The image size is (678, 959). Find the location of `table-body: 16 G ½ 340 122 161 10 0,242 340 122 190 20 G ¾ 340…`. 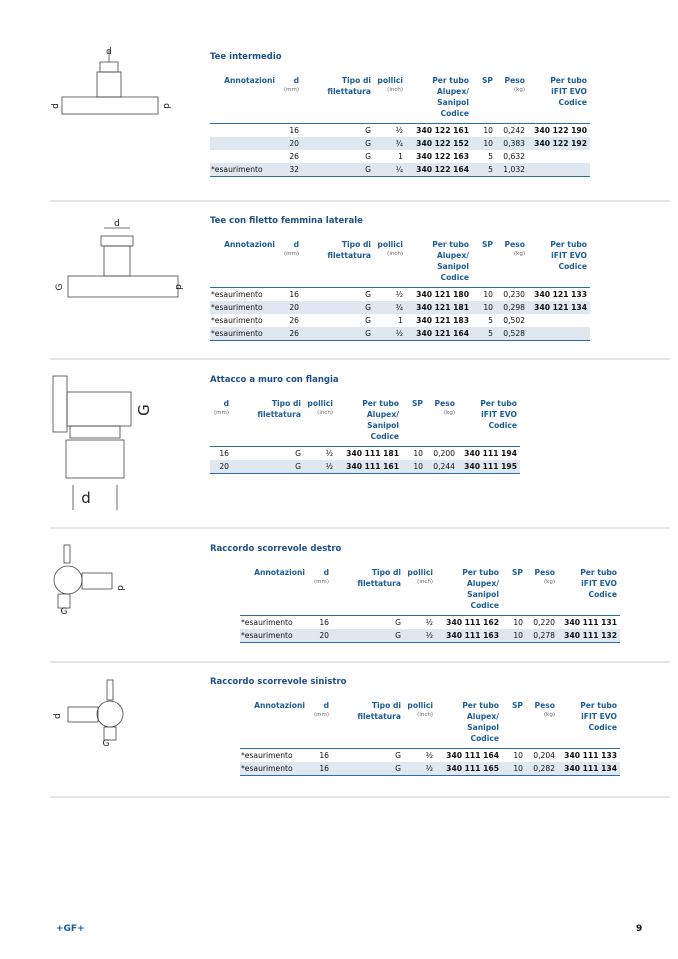

table-body: 16 G ½ 340 122 161 10 0,242 340 122 190 20 G ¾ 340… is located at coordinates (400, 150).